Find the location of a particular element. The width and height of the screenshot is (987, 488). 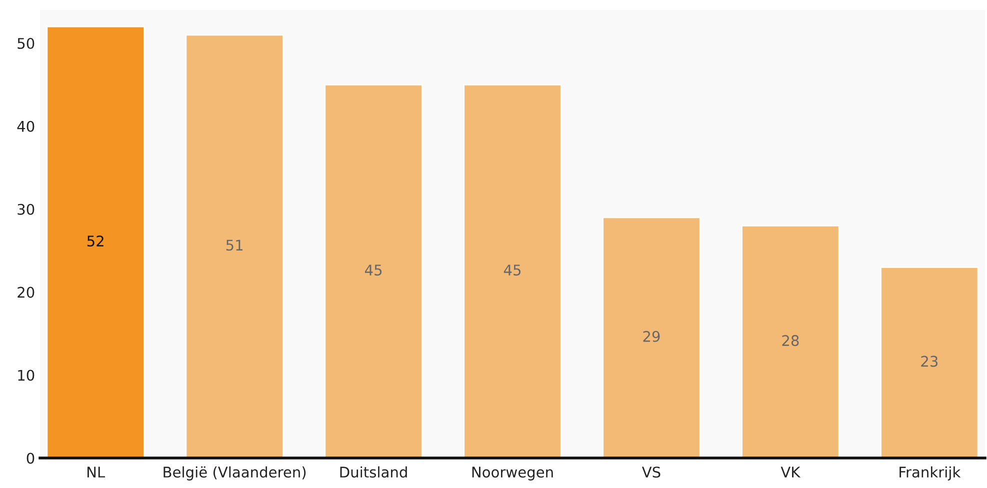

y-tick-label: 0 is located at coordinates (30, 458).